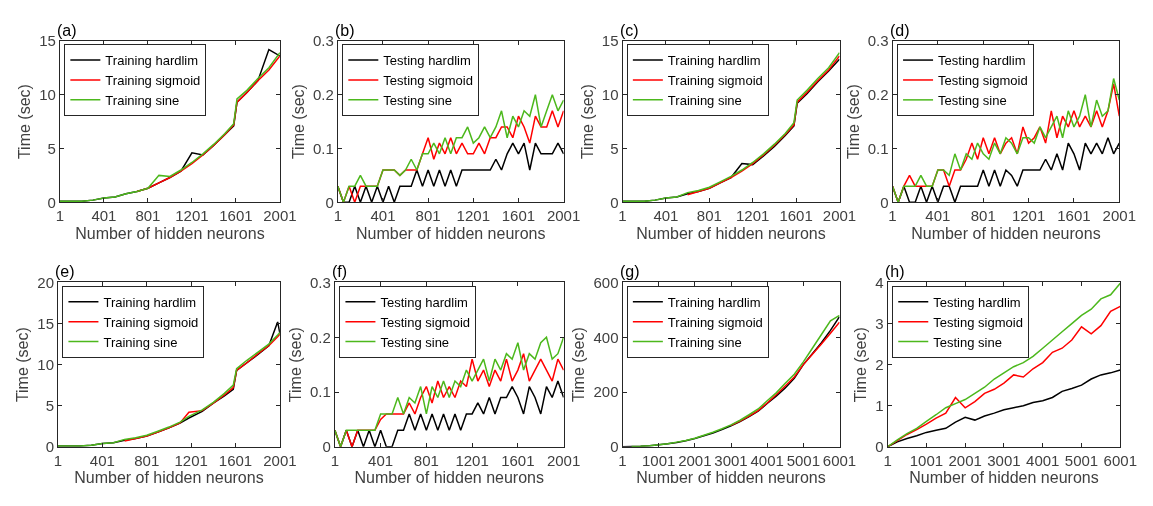  I want to click on y-tick-label: 2, so click(879, 364).